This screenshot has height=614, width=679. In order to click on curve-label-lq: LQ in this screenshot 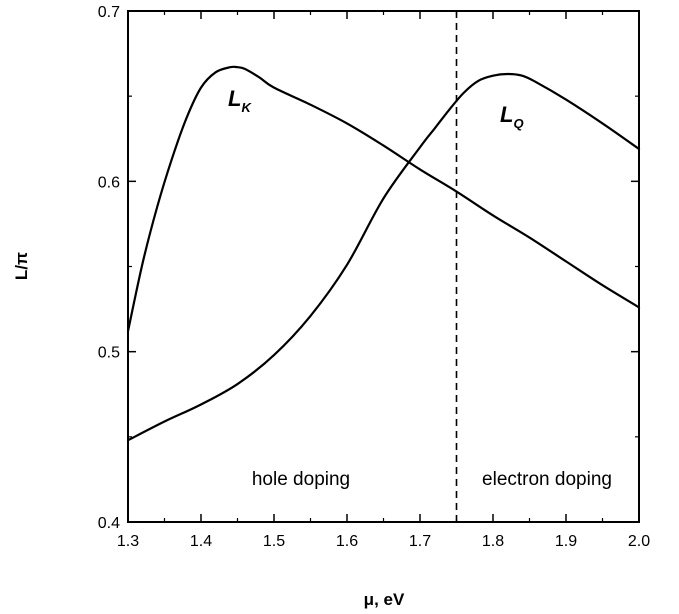, I will do `click(512, 116)`.